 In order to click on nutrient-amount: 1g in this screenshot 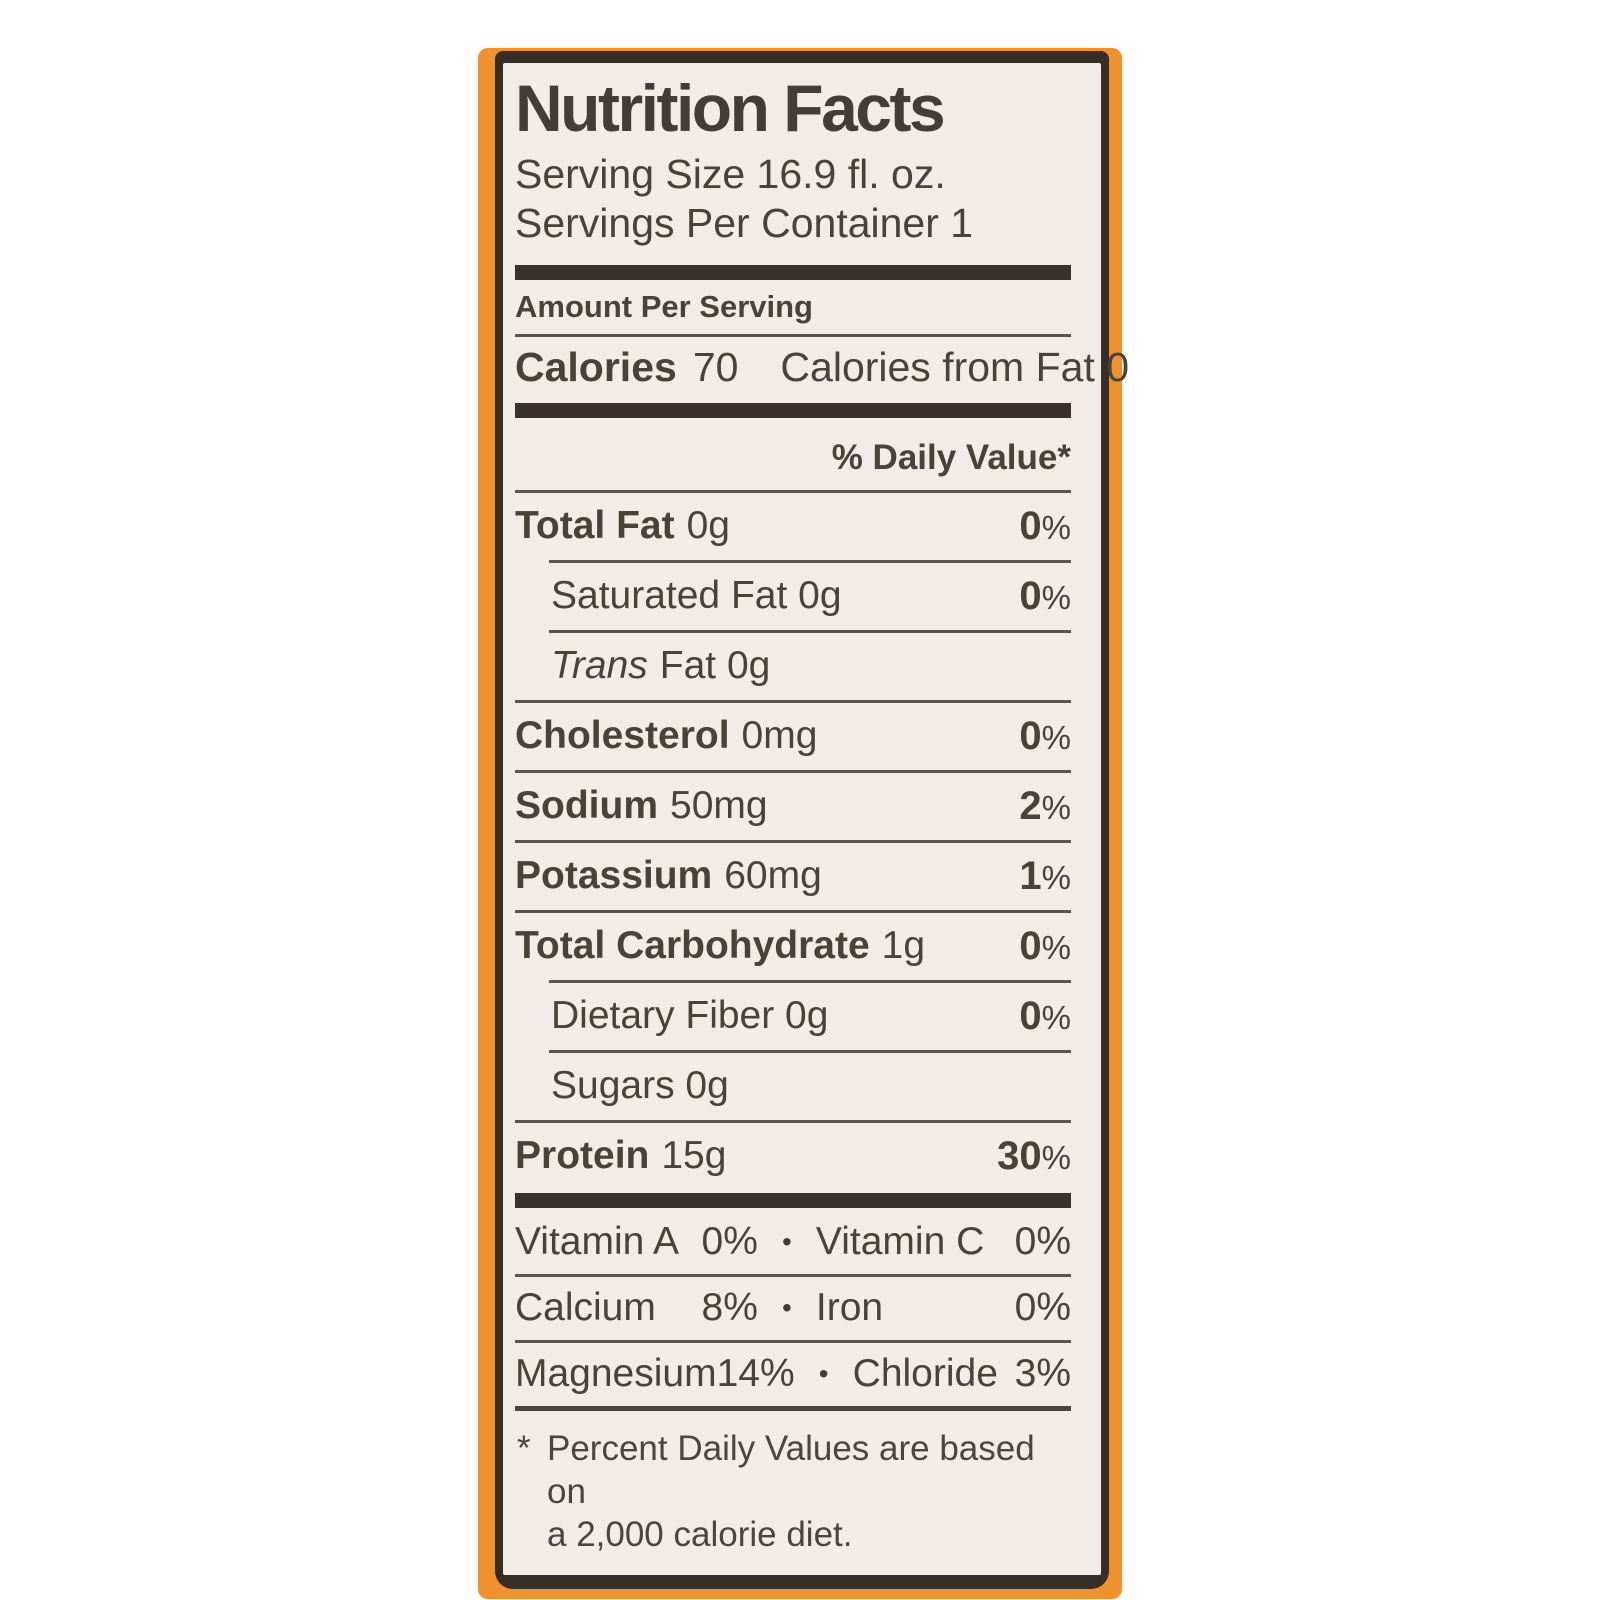, I will do `click(903, 946)`.